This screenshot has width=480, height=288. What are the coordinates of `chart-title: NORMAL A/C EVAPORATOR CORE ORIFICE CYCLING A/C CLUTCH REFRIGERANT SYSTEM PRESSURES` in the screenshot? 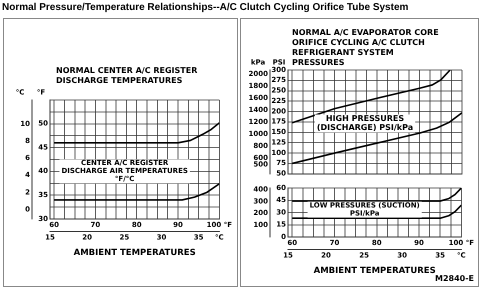 It's located at (366, 48).